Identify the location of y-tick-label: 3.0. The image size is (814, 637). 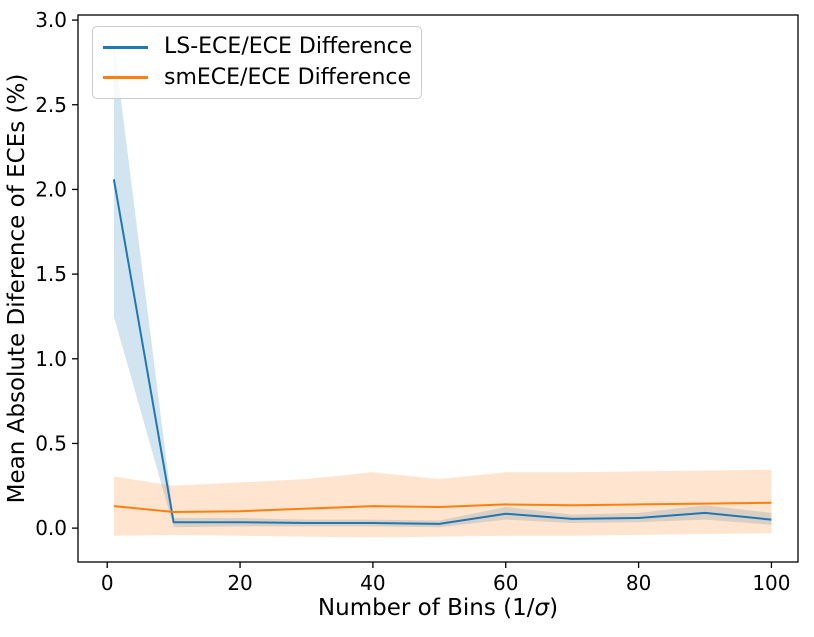
(51, 20).